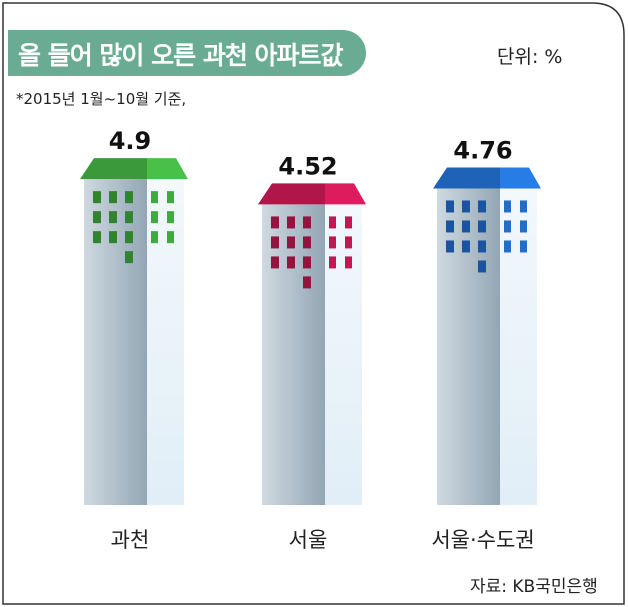  What do you see at coordinates (482, 150) in the screenshot?
I see `data-label: 4.76` at bounding box center [482, 150].